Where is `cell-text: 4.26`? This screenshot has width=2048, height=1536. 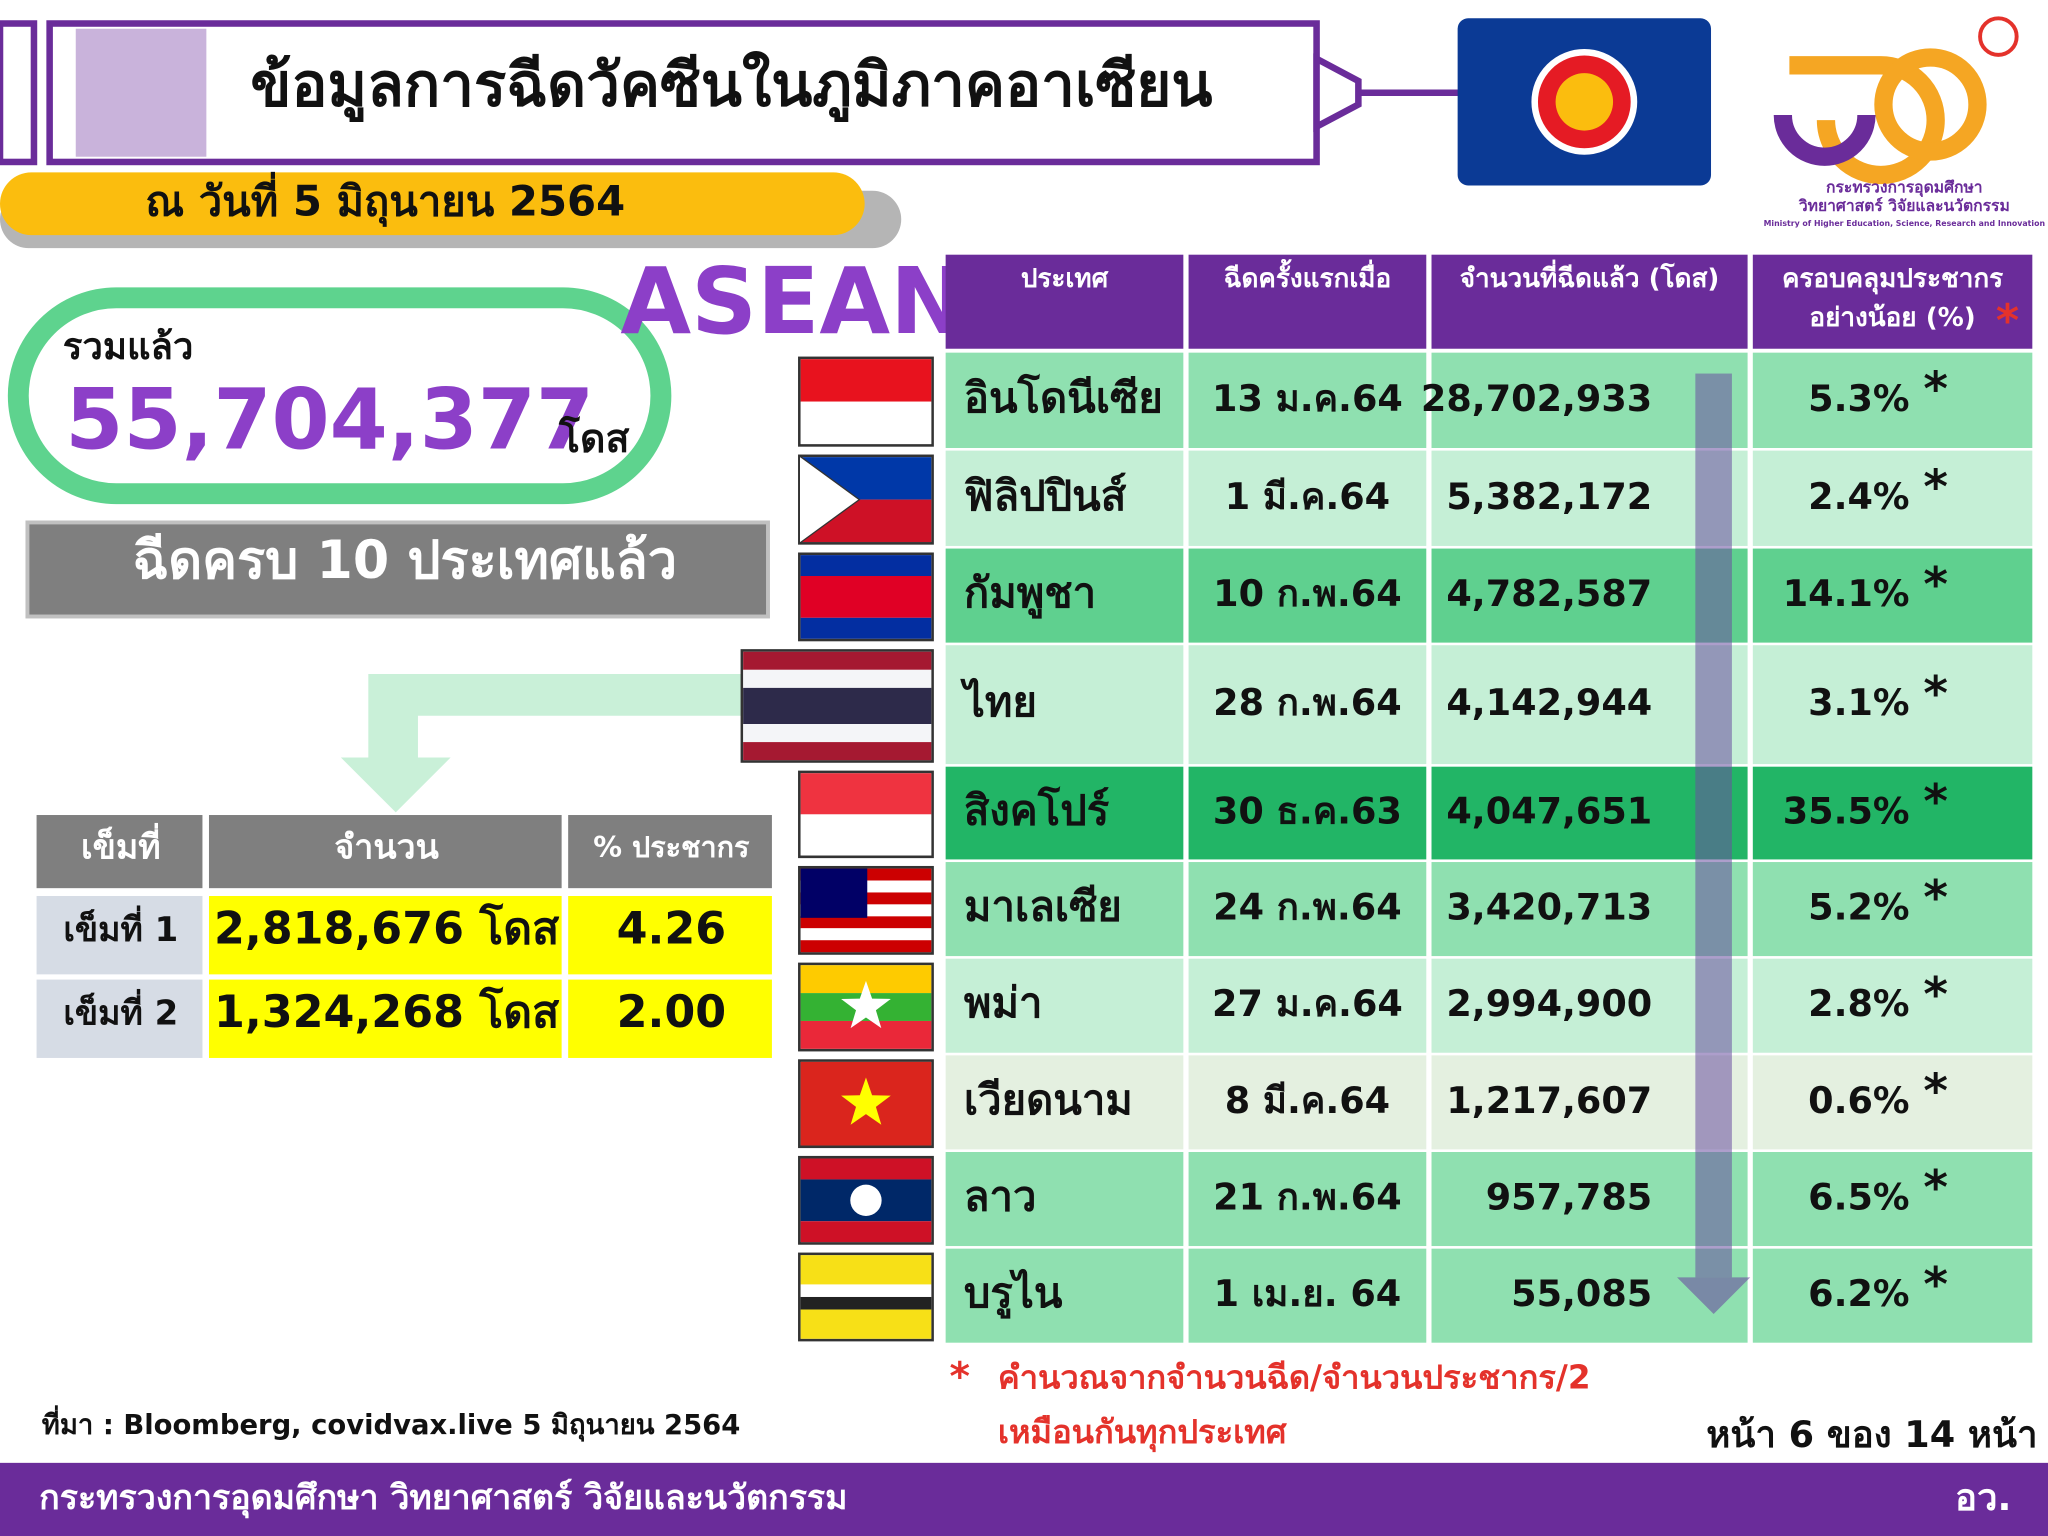 cell-text: 4.26 is located at coordinates (672, 928).